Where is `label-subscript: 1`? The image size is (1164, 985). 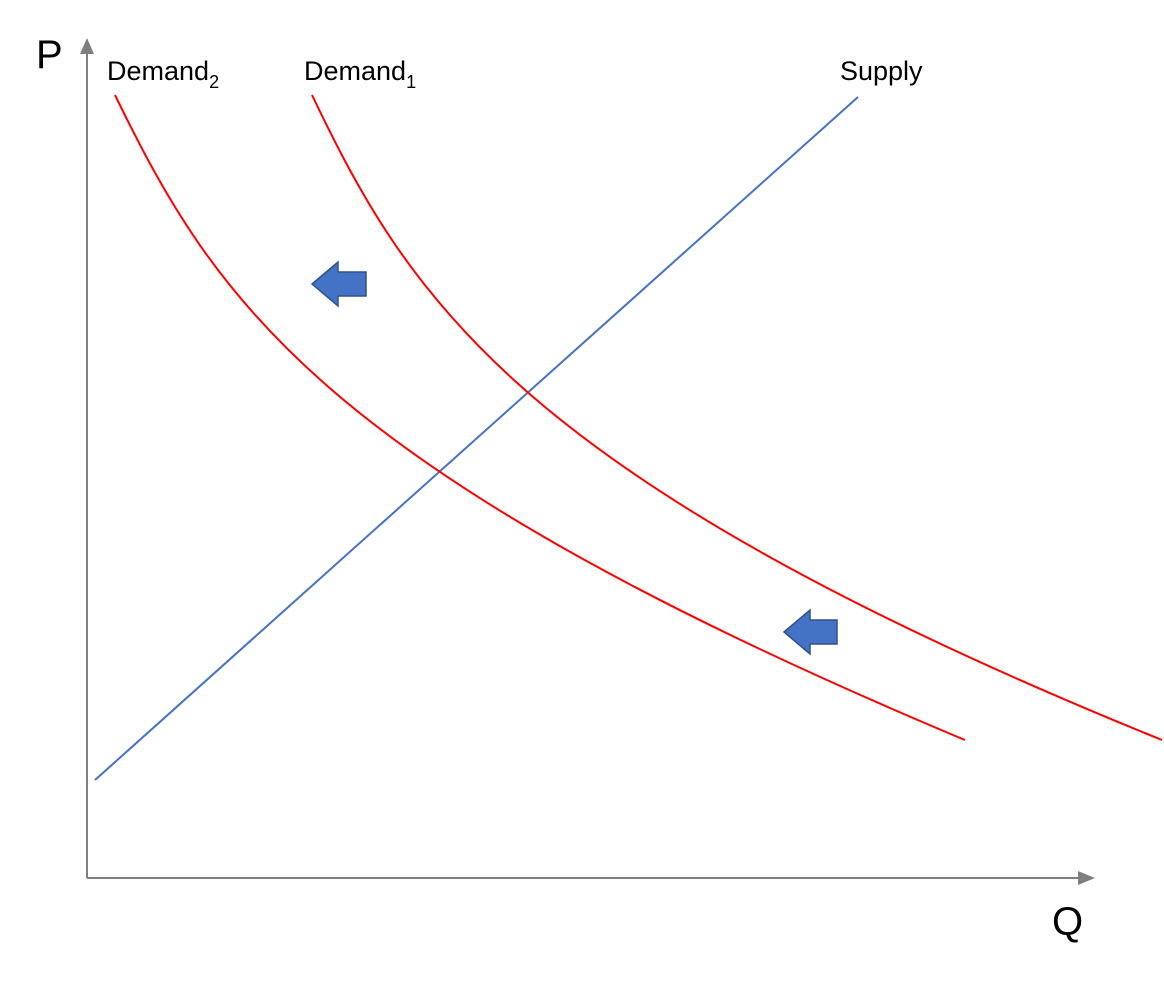
label-subscript: 1 is located at coordinates (411, 82).